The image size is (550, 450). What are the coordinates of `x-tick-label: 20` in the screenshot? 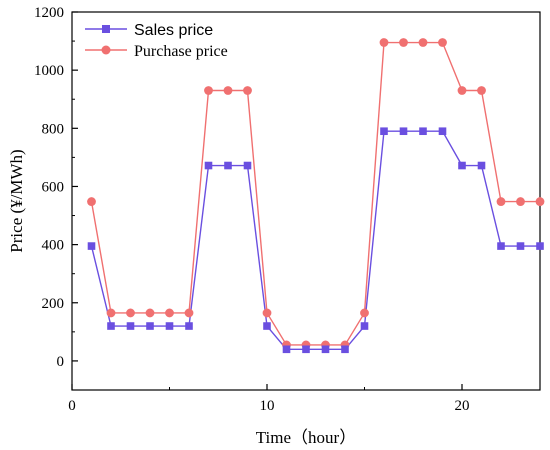 It's located at (462, 406).